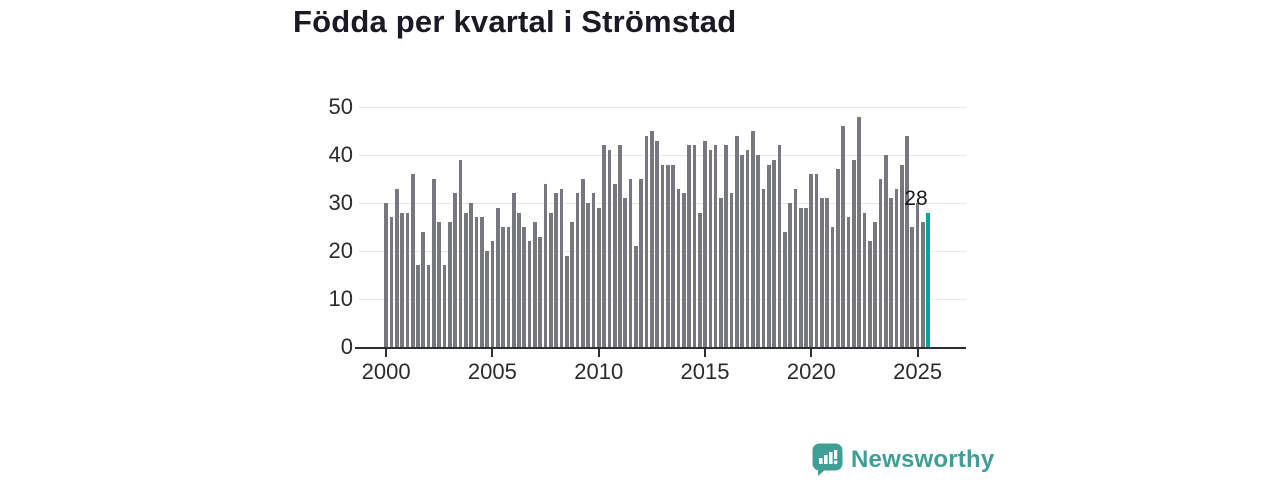 Image resolution: width=1280 pixels, height=480 pixels. I want to click on y-axis-tick-label: 10, so click(340, 298).